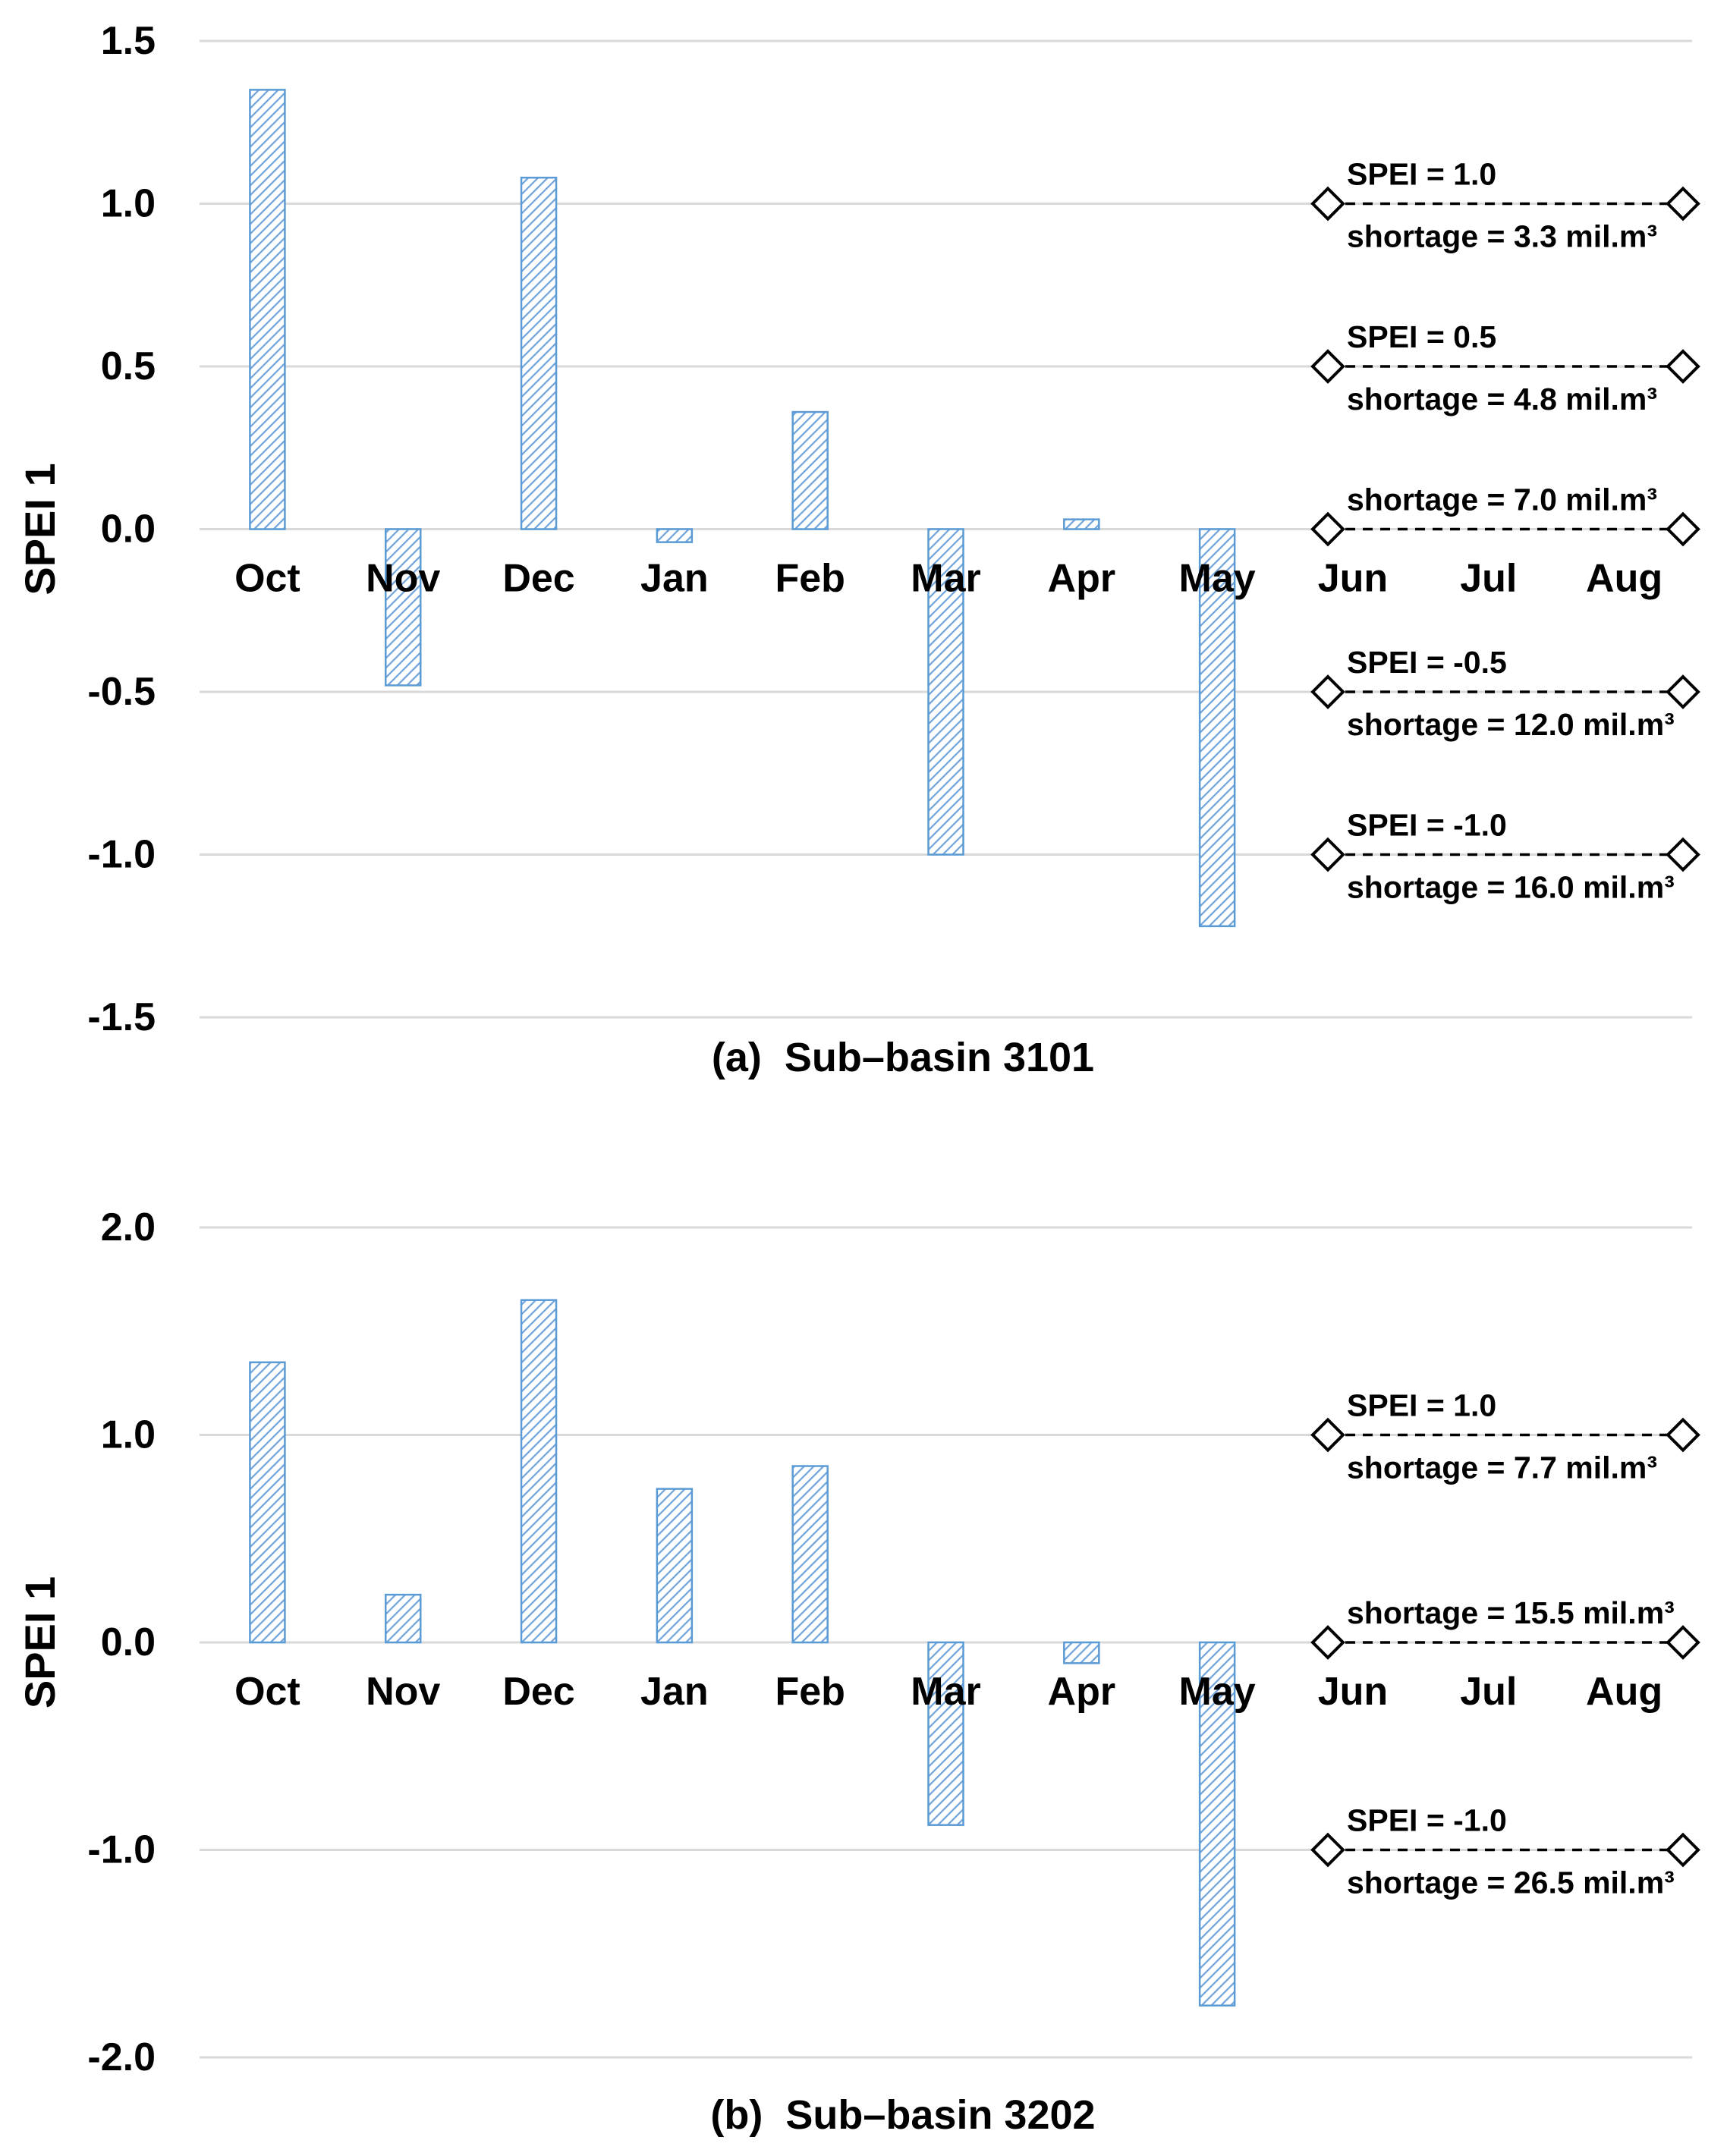  Describe the element at coordinates (121, 692) in the screenshot. I see `y-tick-label: -0.5` at that location.